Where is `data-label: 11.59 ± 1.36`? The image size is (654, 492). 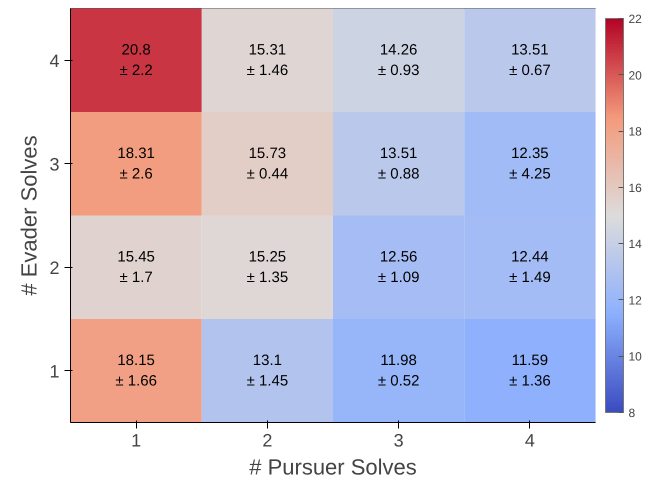 data-label: 11.59 ± 1.36 is located at coordinates (530, 371).